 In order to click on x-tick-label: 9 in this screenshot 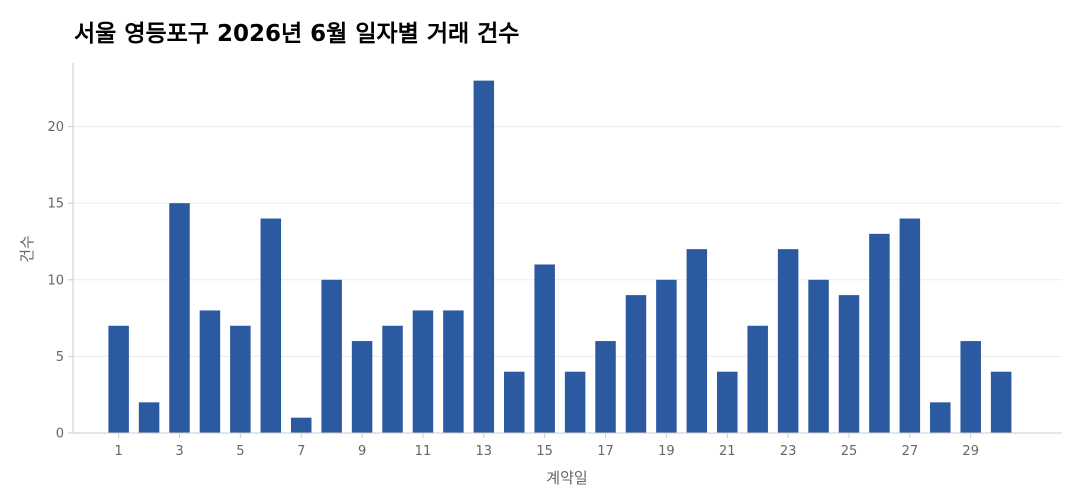, I will do `click(362, 451)`.